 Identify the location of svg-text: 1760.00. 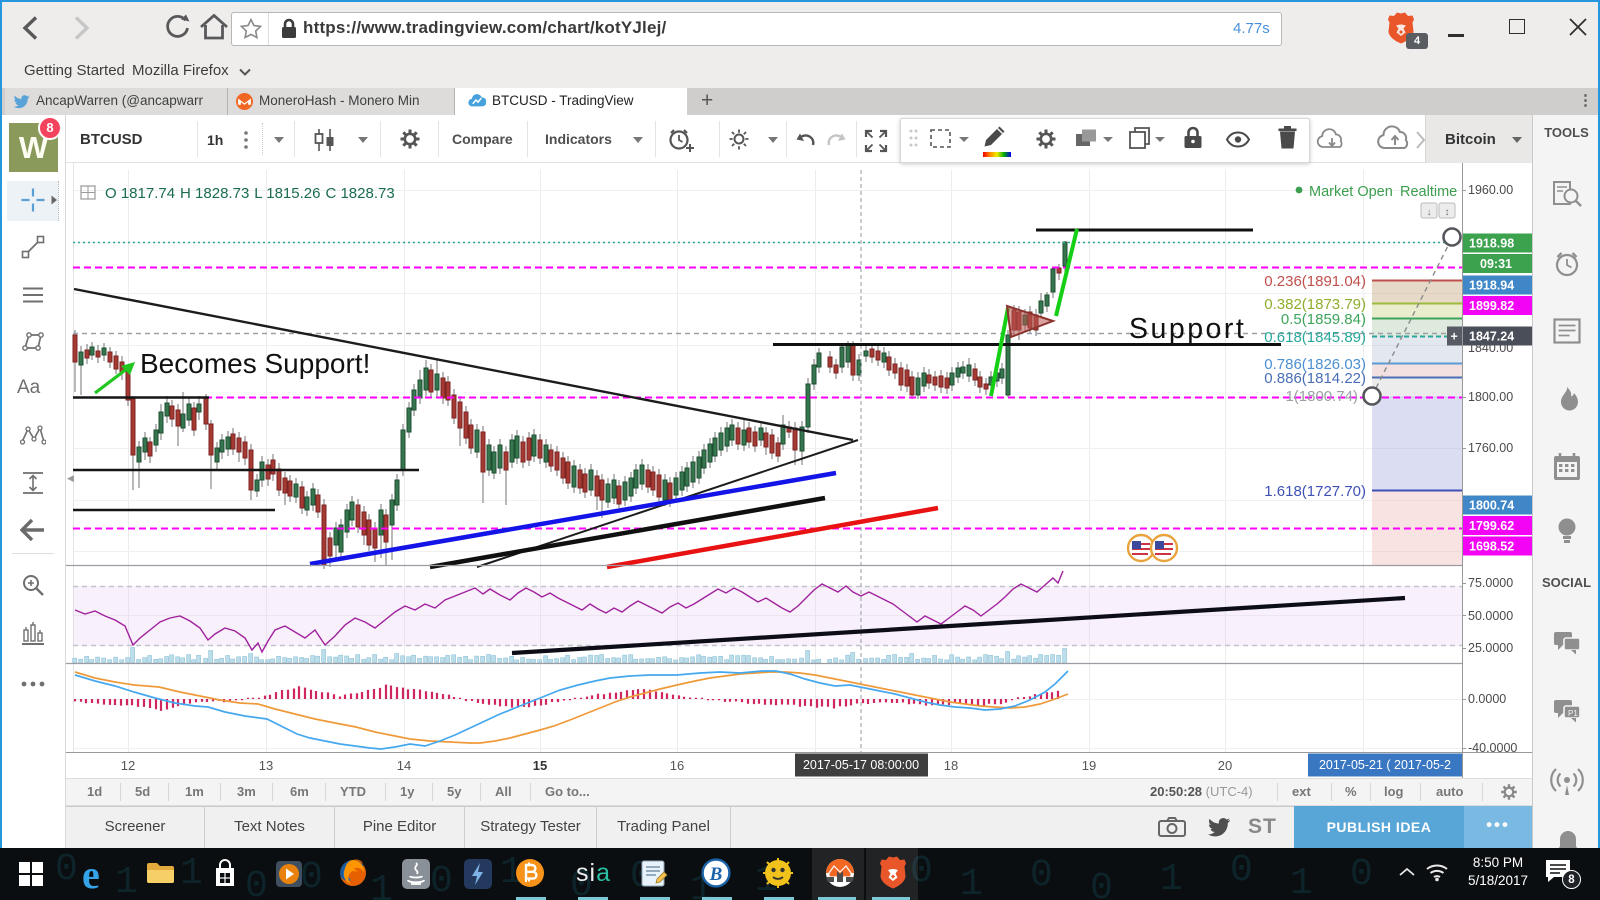
(1490, 448).